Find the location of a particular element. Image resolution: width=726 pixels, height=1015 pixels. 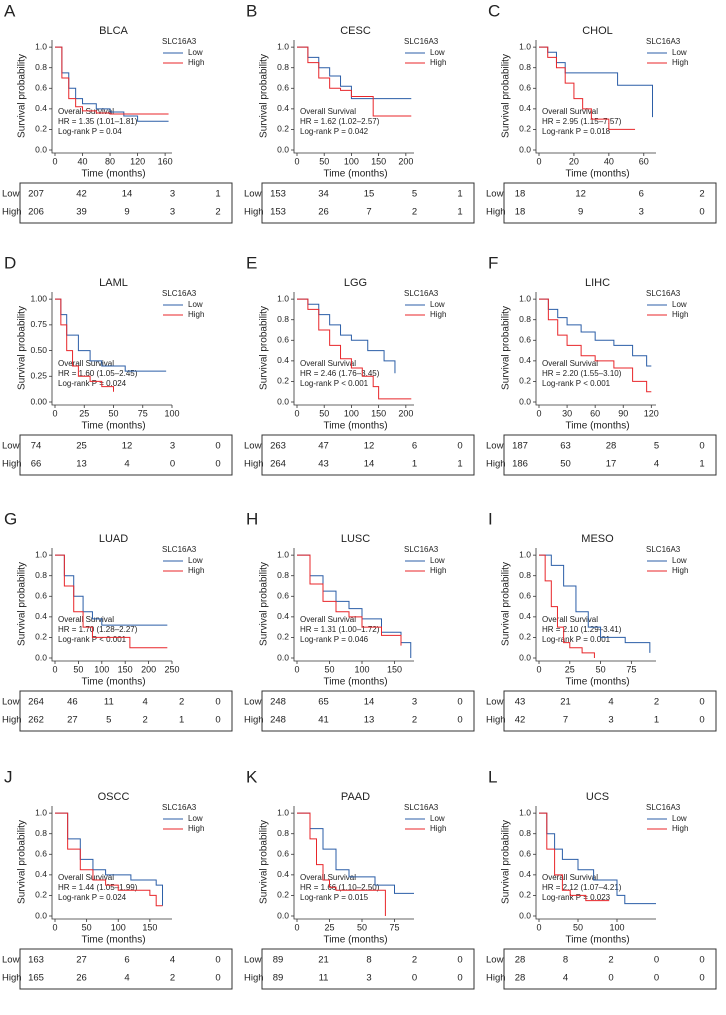

risk-count: 14 is located at coordinates (369, 464).